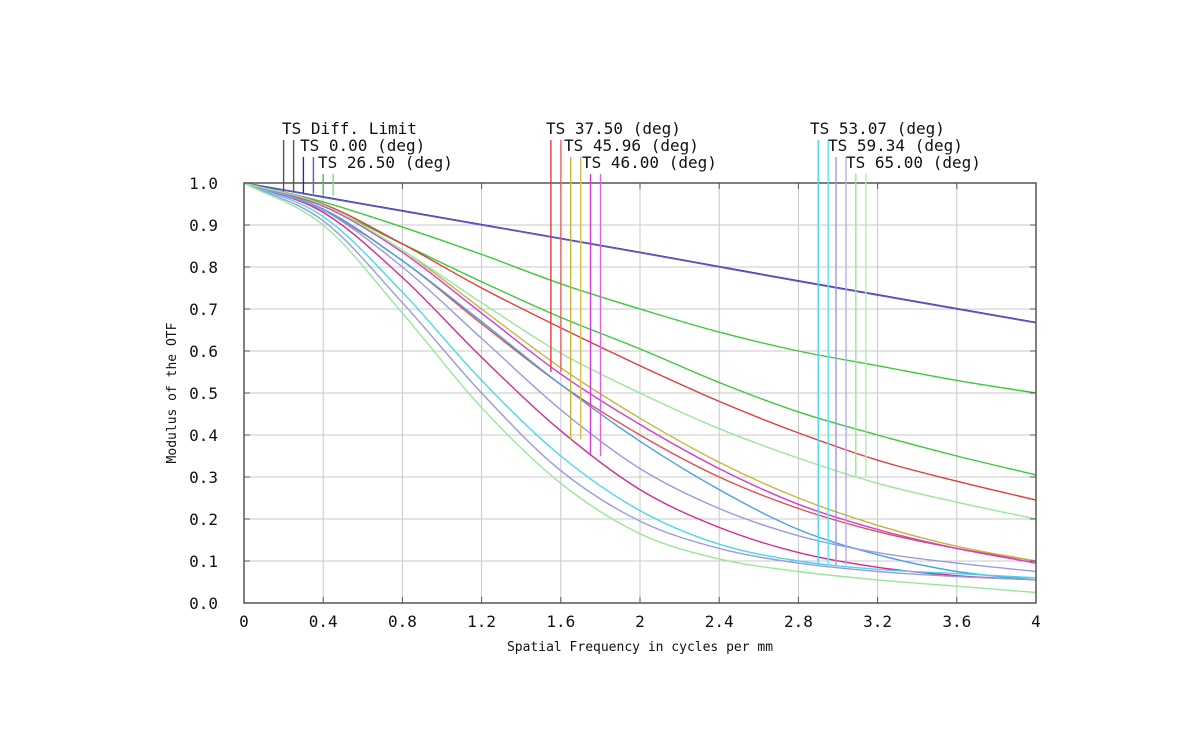  What do you see at coordinates (798, 621) in the screenshot?
I see `x-tick-label: 2.8` at bounding box center [798, 621].